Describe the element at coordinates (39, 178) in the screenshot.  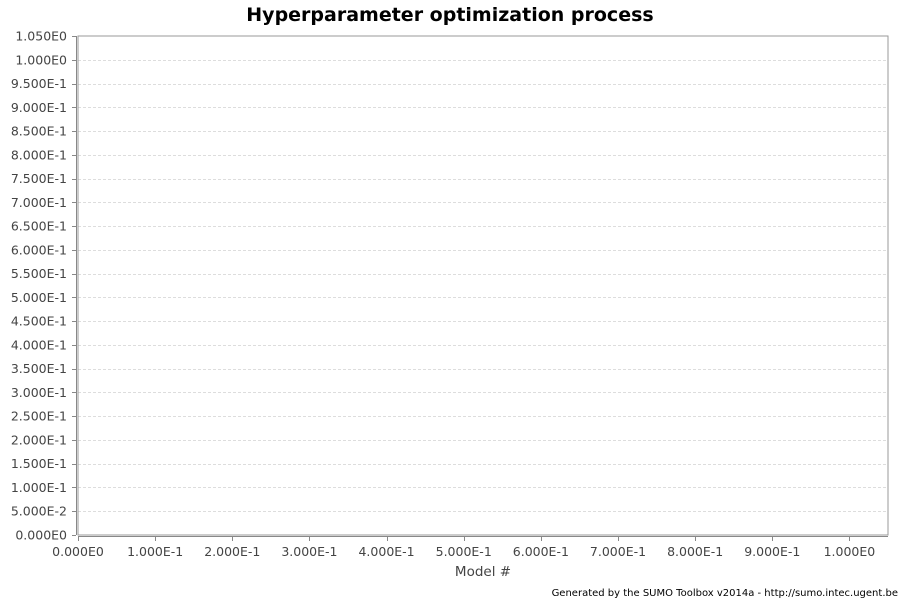
I see `y-tick-label: 7.500E-1` at that location.